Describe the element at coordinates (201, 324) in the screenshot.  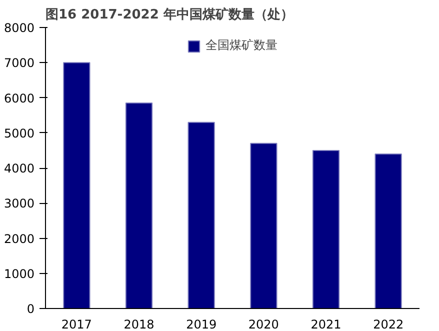
I see `x-tick-label: 2019` at that location.